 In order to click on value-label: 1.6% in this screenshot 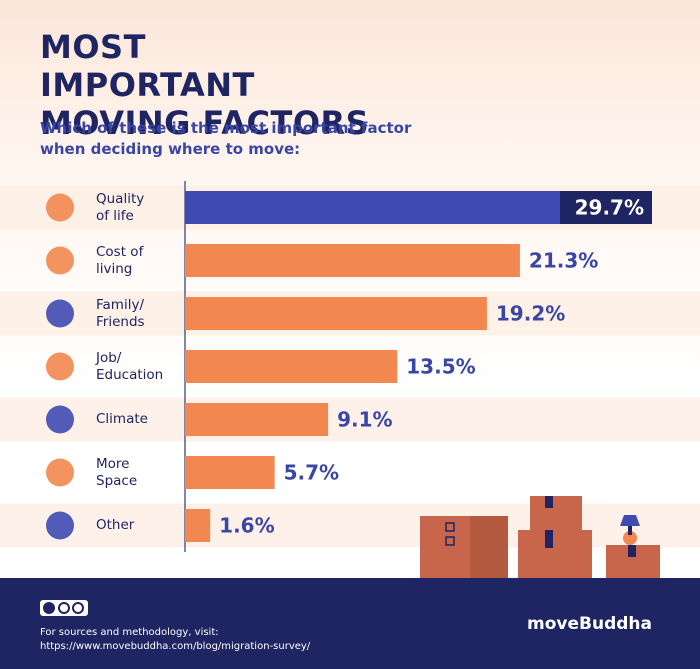, I will do `click(246, 526)`.